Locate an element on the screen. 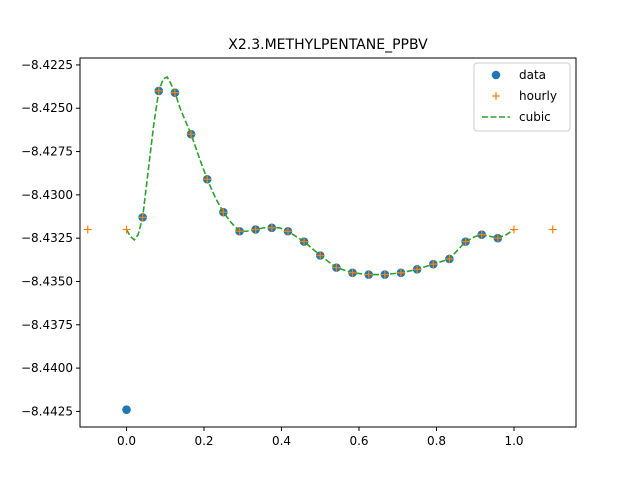  legend: data hourly cubic is located at coordinates (522, 97).